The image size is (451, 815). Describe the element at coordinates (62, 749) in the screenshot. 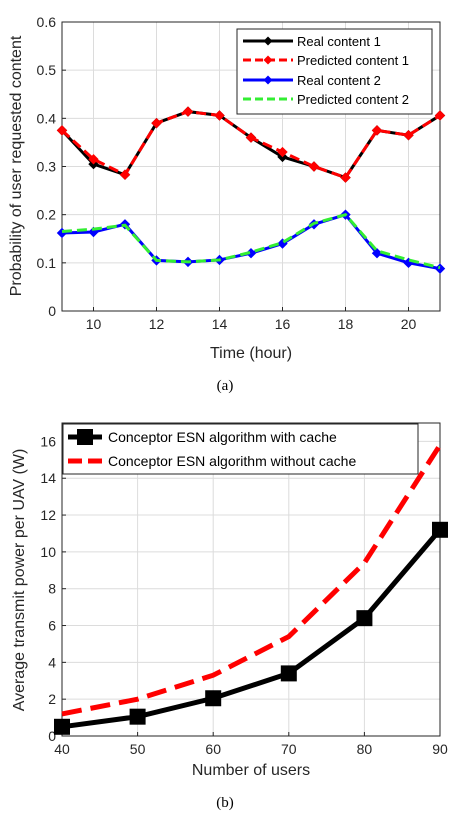

I see `chart-b-xtick-label: 40` at that location.